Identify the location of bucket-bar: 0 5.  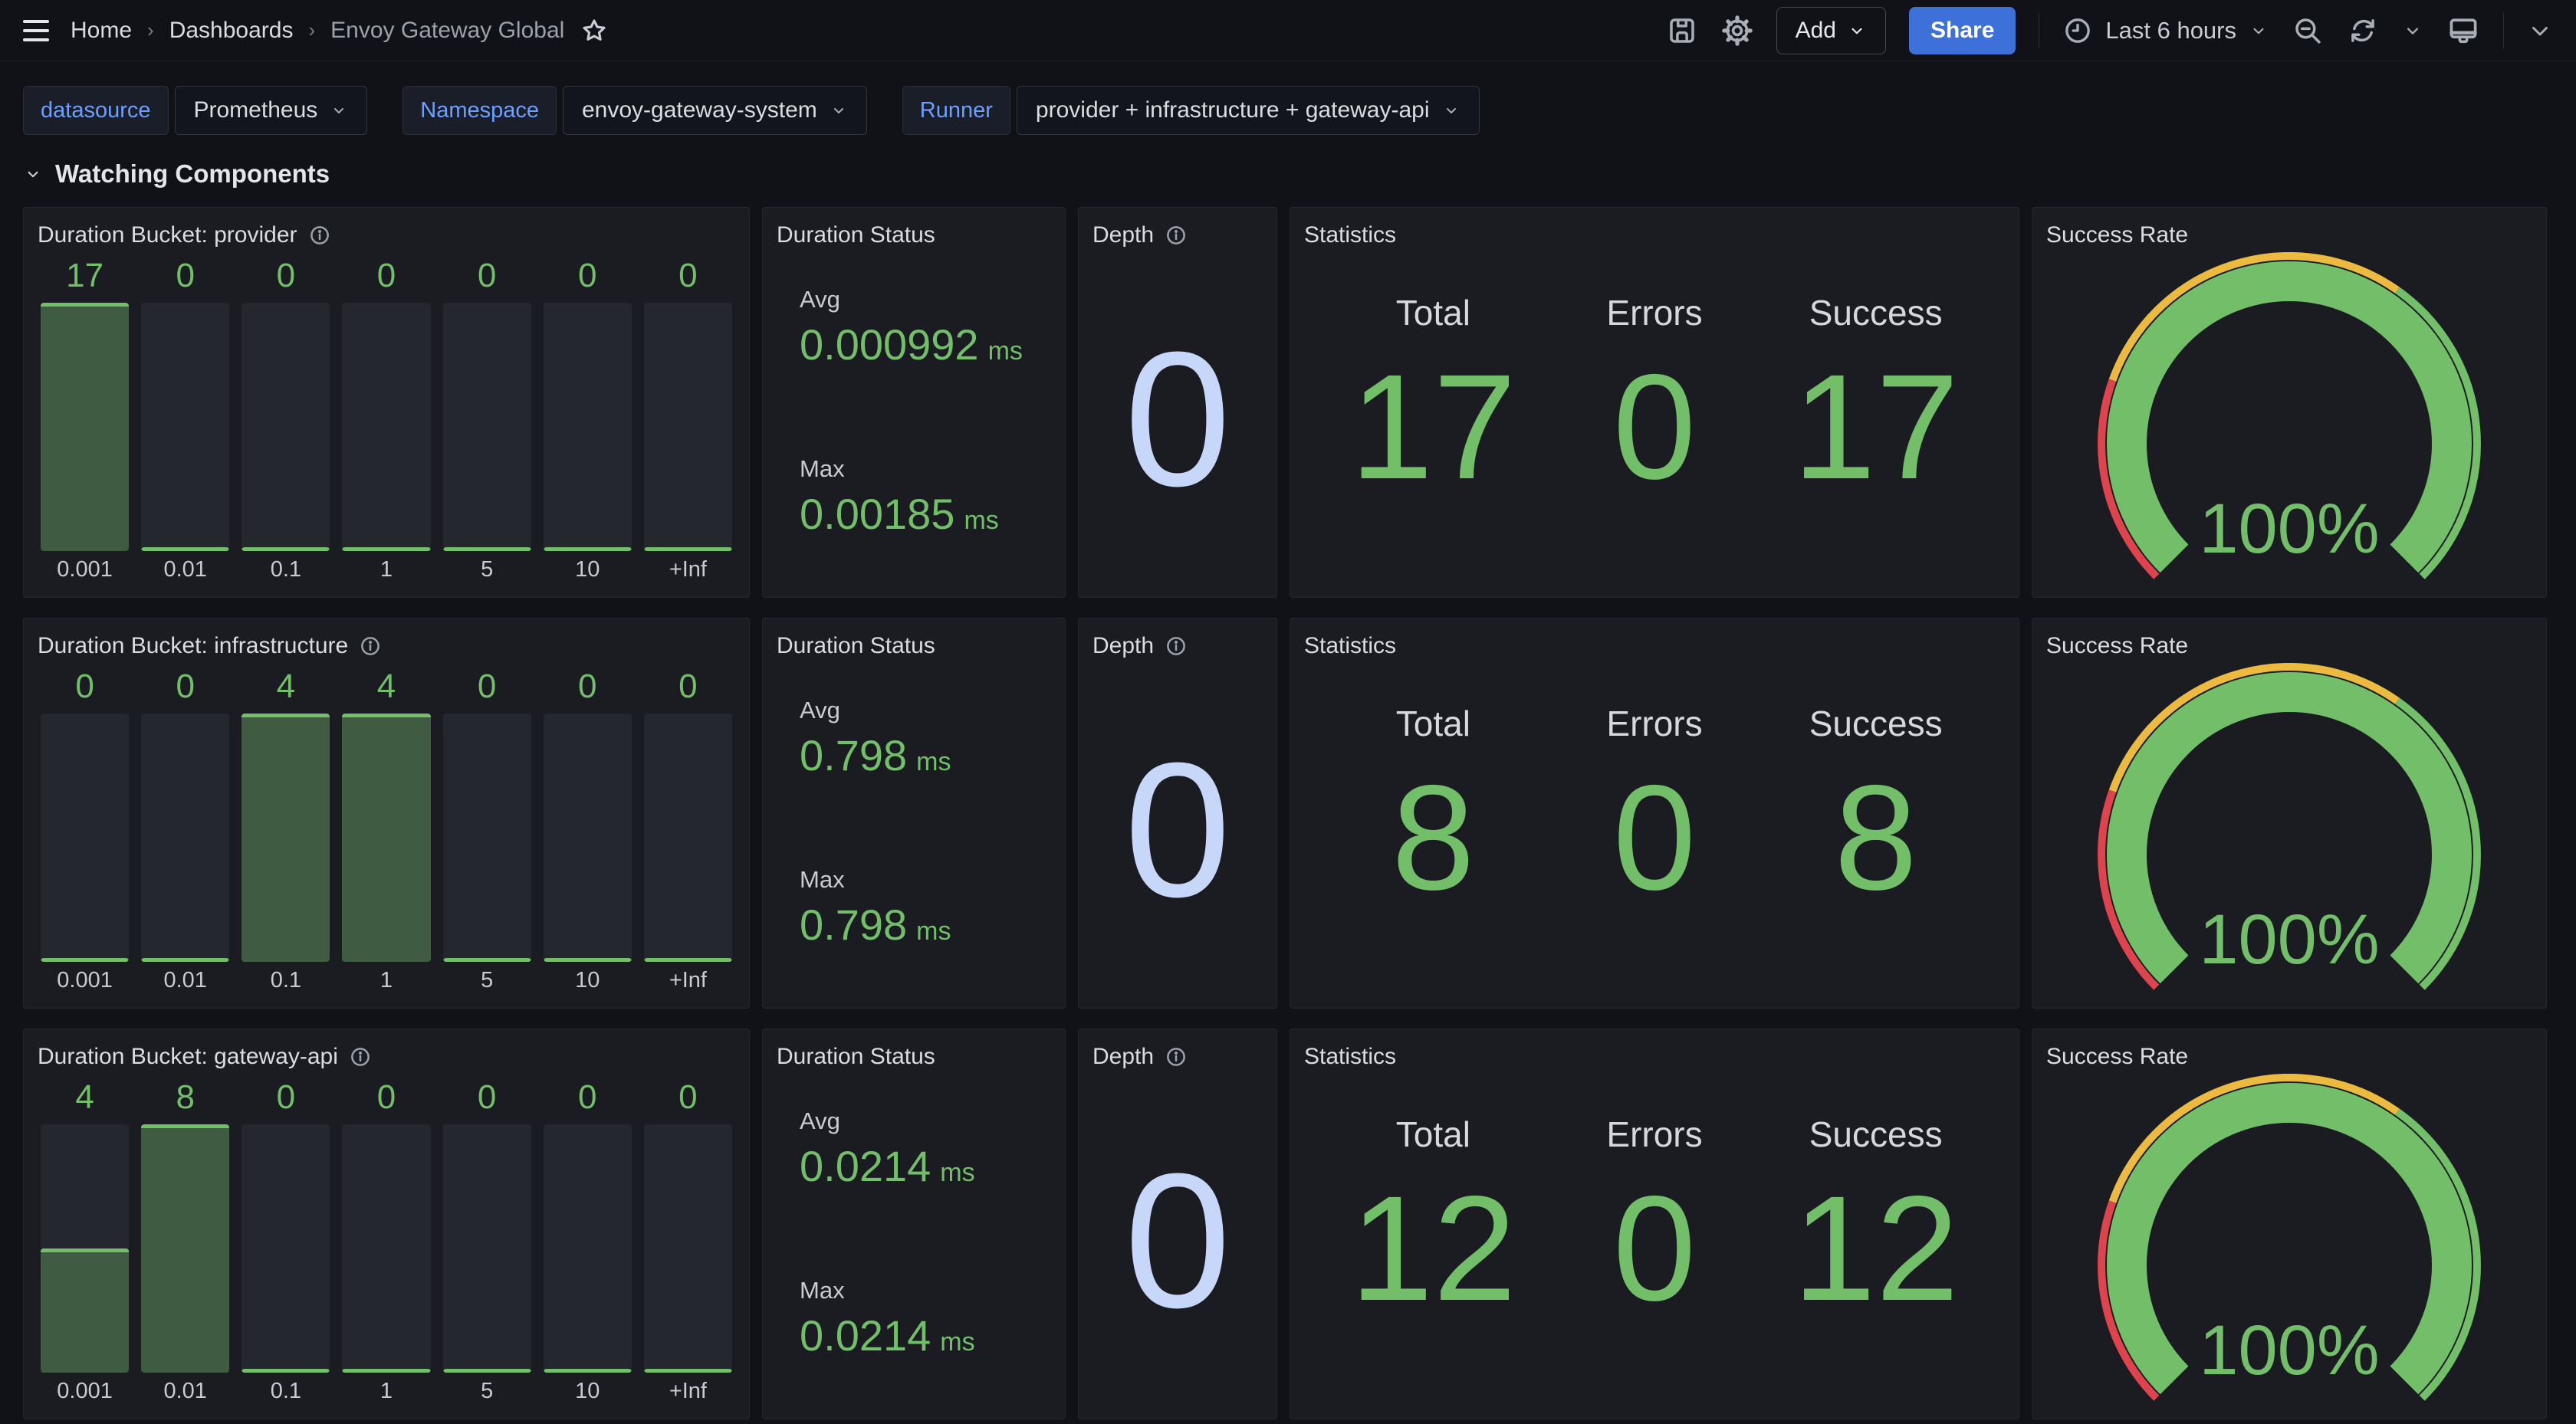
(487, 830).